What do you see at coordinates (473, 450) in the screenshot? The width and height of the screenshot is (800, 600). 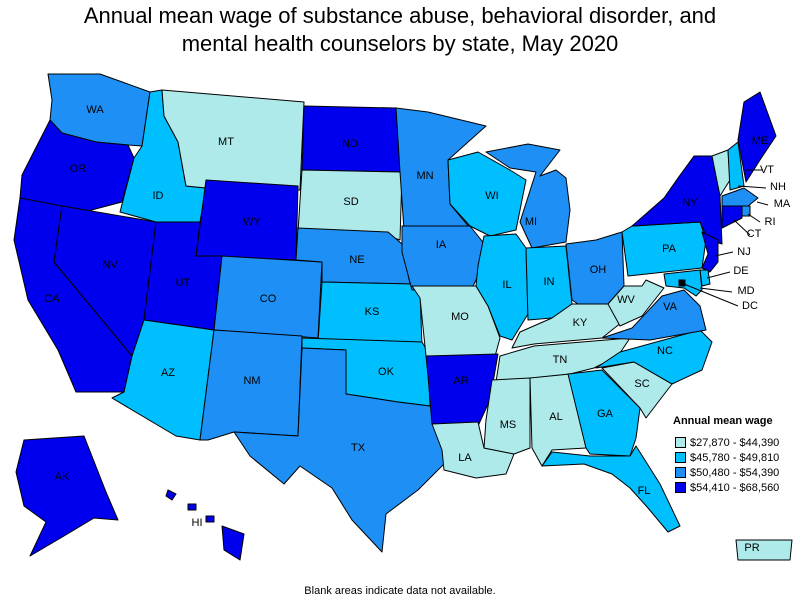 I see `state-LA` at bounding box center [473, 450].